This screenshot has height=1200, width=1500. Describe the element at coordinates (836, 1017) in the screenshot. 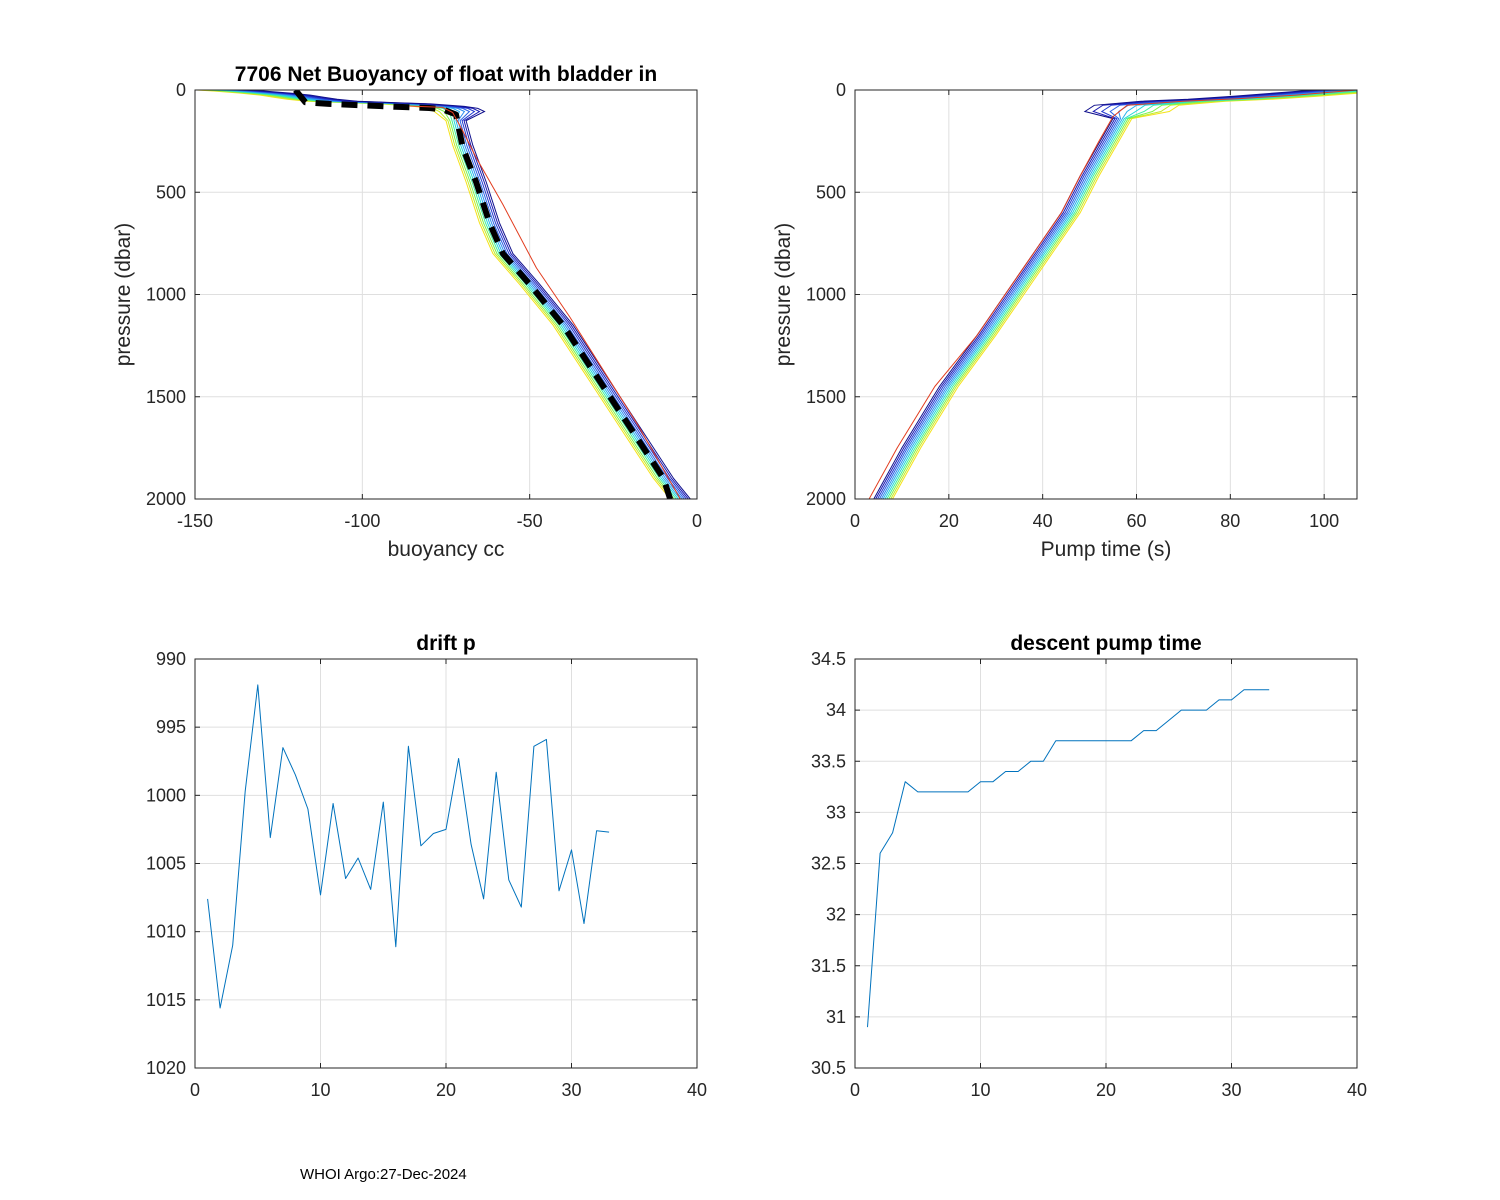

I see `y-tick-label: 31` at that location.